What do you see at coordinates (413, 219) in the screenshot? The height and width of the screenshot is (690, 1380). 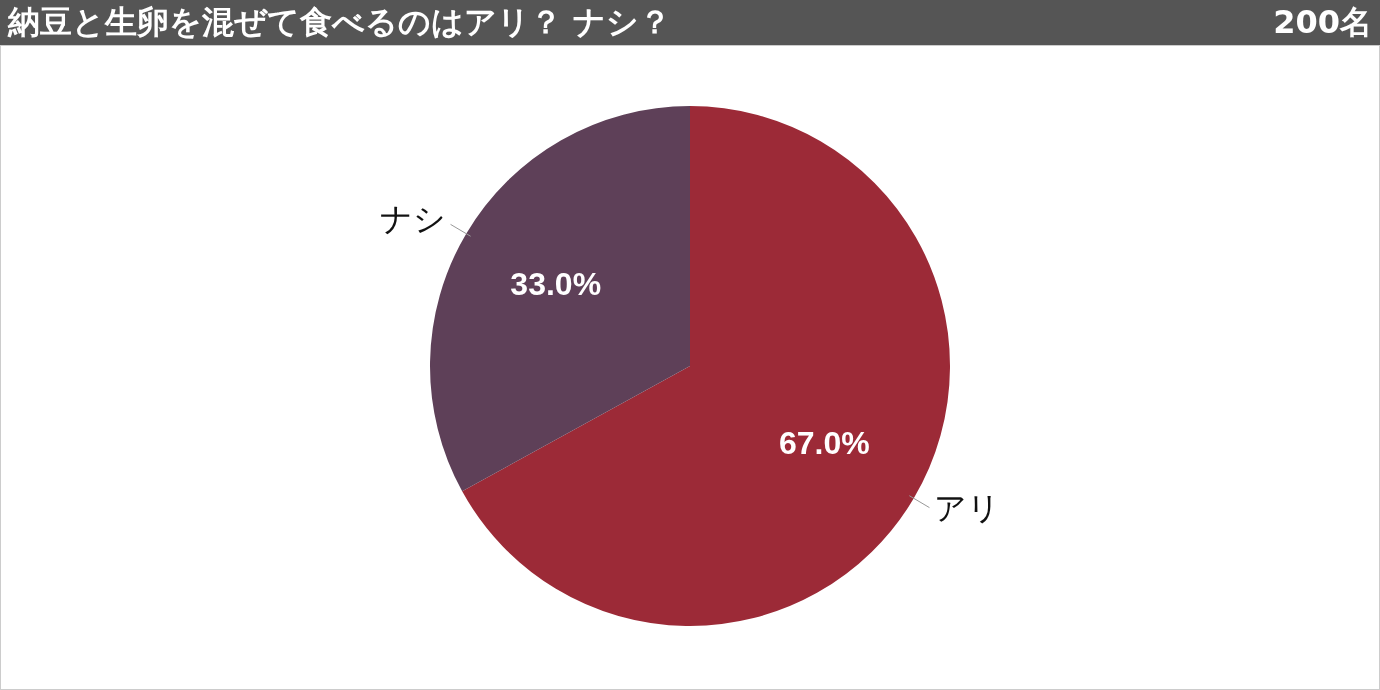 I see `slice-label: ナシ` at bounding box center [413, 219].